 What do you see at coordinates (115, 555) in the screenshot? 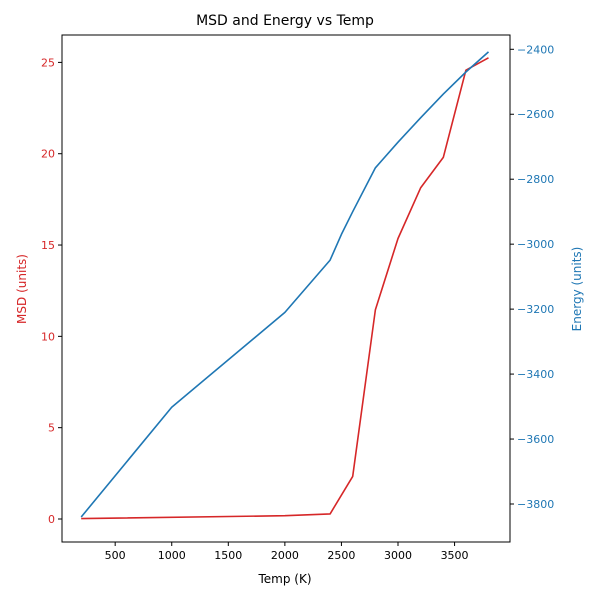
I see `x-tick-label: 500` at bounding box center [115, 555].